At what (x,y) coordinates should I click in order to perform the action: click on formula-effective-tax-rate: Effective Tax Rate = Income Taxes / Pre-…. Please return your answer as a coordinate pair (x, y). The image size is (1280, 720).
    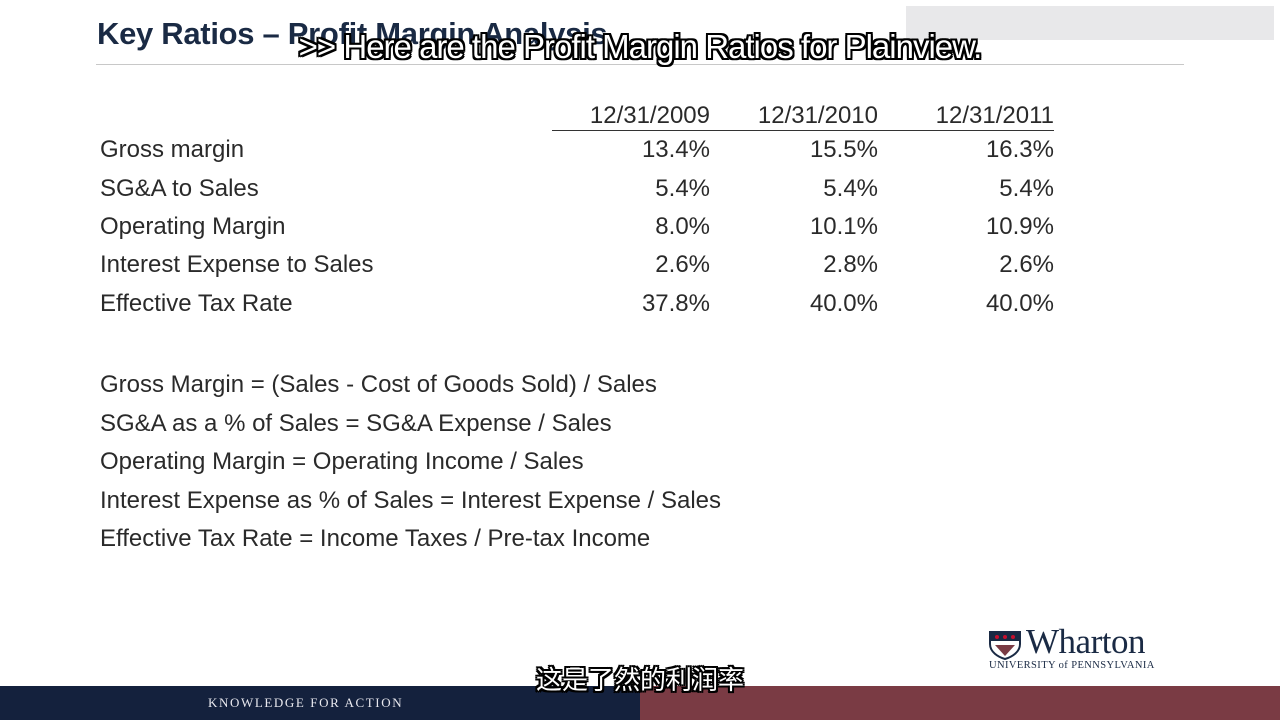
    Looking at the image, I should click on (375, 538).